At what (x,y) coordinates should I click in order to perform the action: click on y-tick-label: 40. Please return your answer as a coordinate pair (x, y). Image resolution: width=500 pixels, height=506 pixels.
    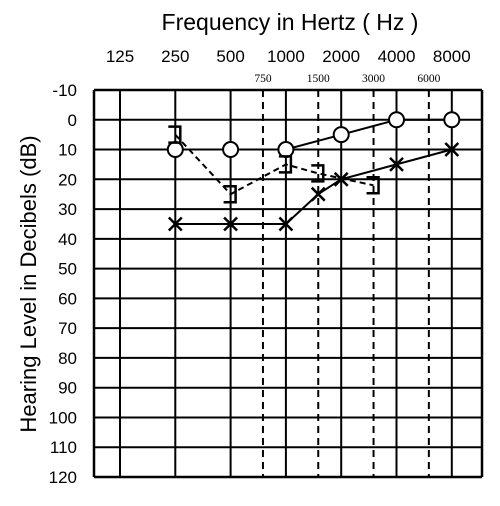
    Looking at the image, I should click on (67, 239).